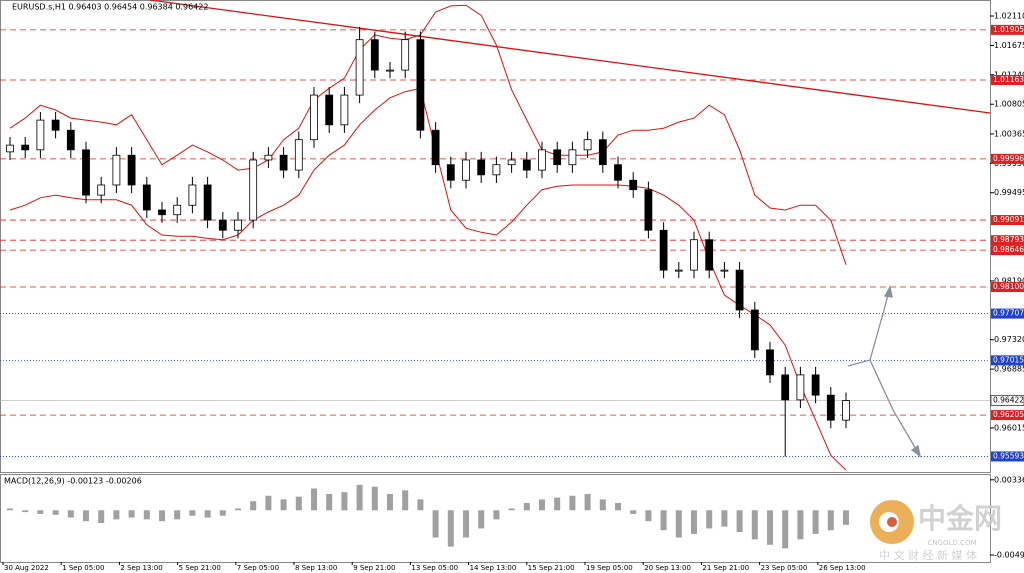 Image resolution: width=1024 pixels, height=573 pixels. I want to click on level-label: 0.97015, so click(1008, 359).